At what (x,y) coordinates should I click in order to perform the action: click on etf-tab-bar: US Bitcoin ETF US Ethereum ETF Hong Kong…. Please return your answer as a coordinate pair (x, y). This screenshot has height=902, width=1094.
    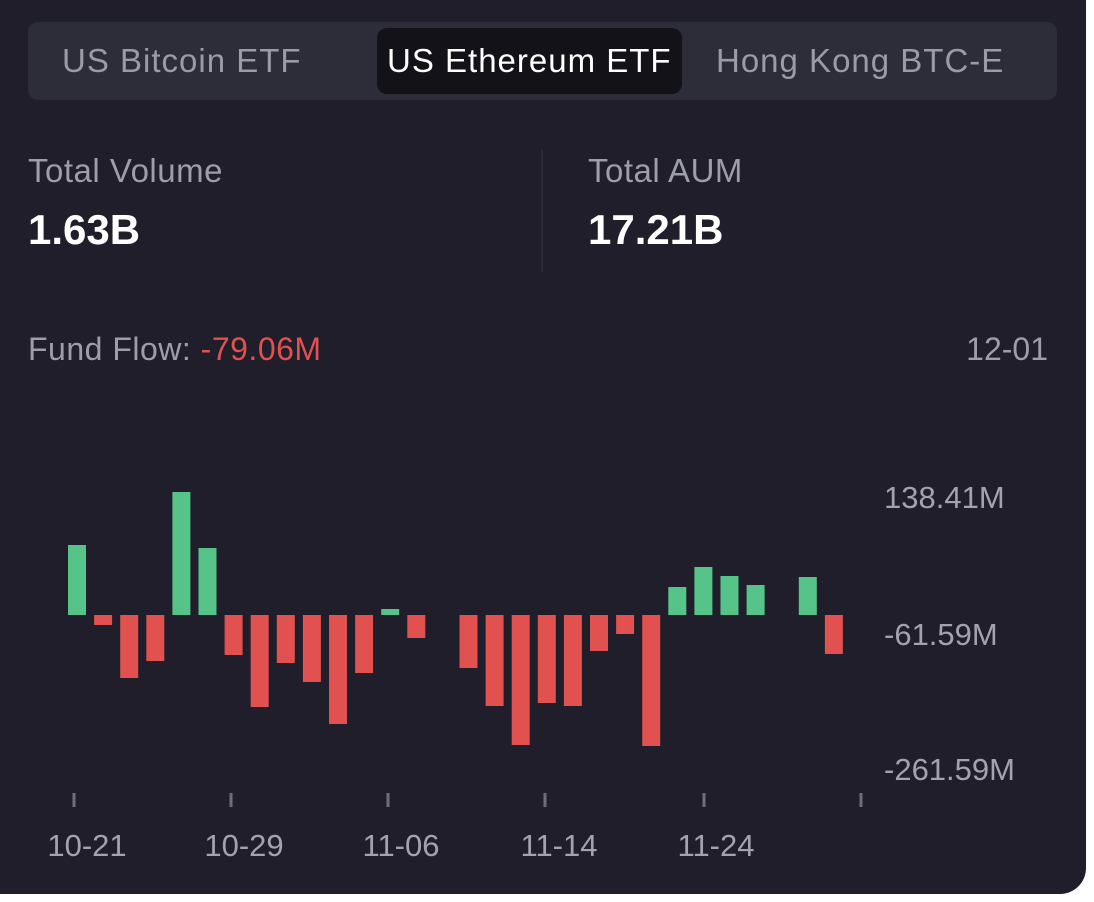
    Looking at the image, I should click on (542, 61).